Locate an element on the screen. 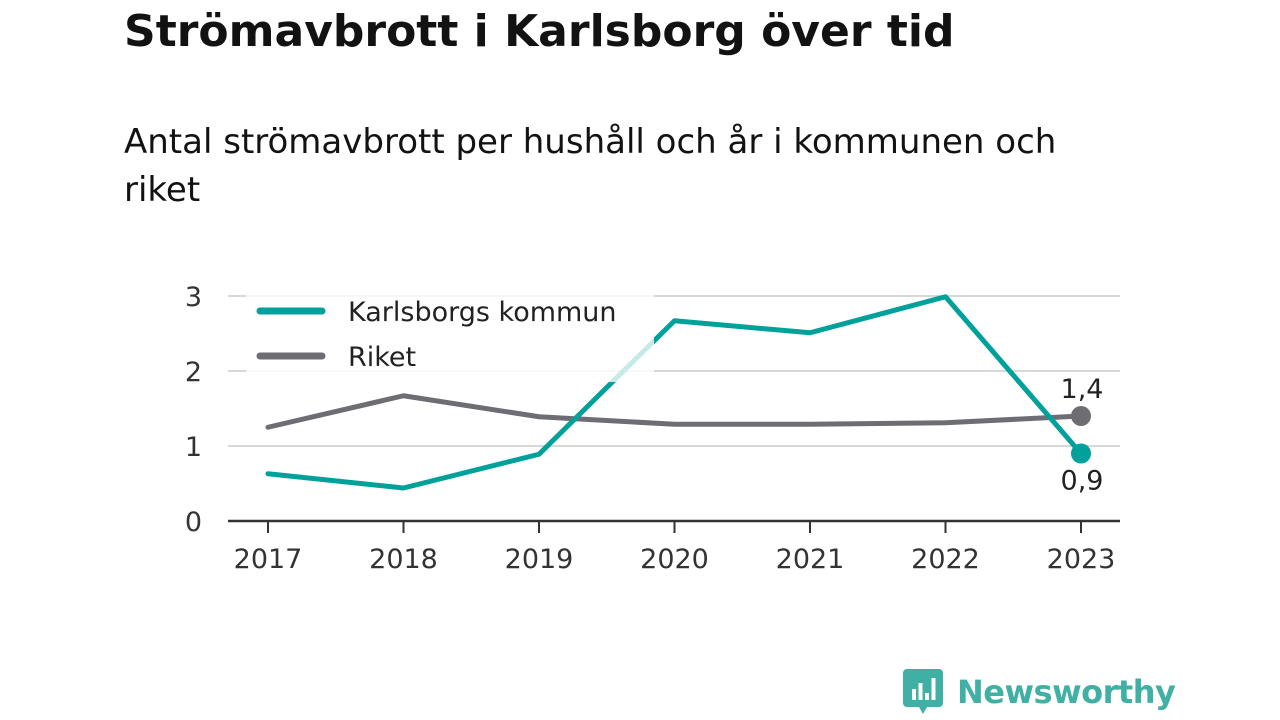 This screenshot has width=1280, height=720. y-tick-label: 1 is located at coordinates (193, 447).